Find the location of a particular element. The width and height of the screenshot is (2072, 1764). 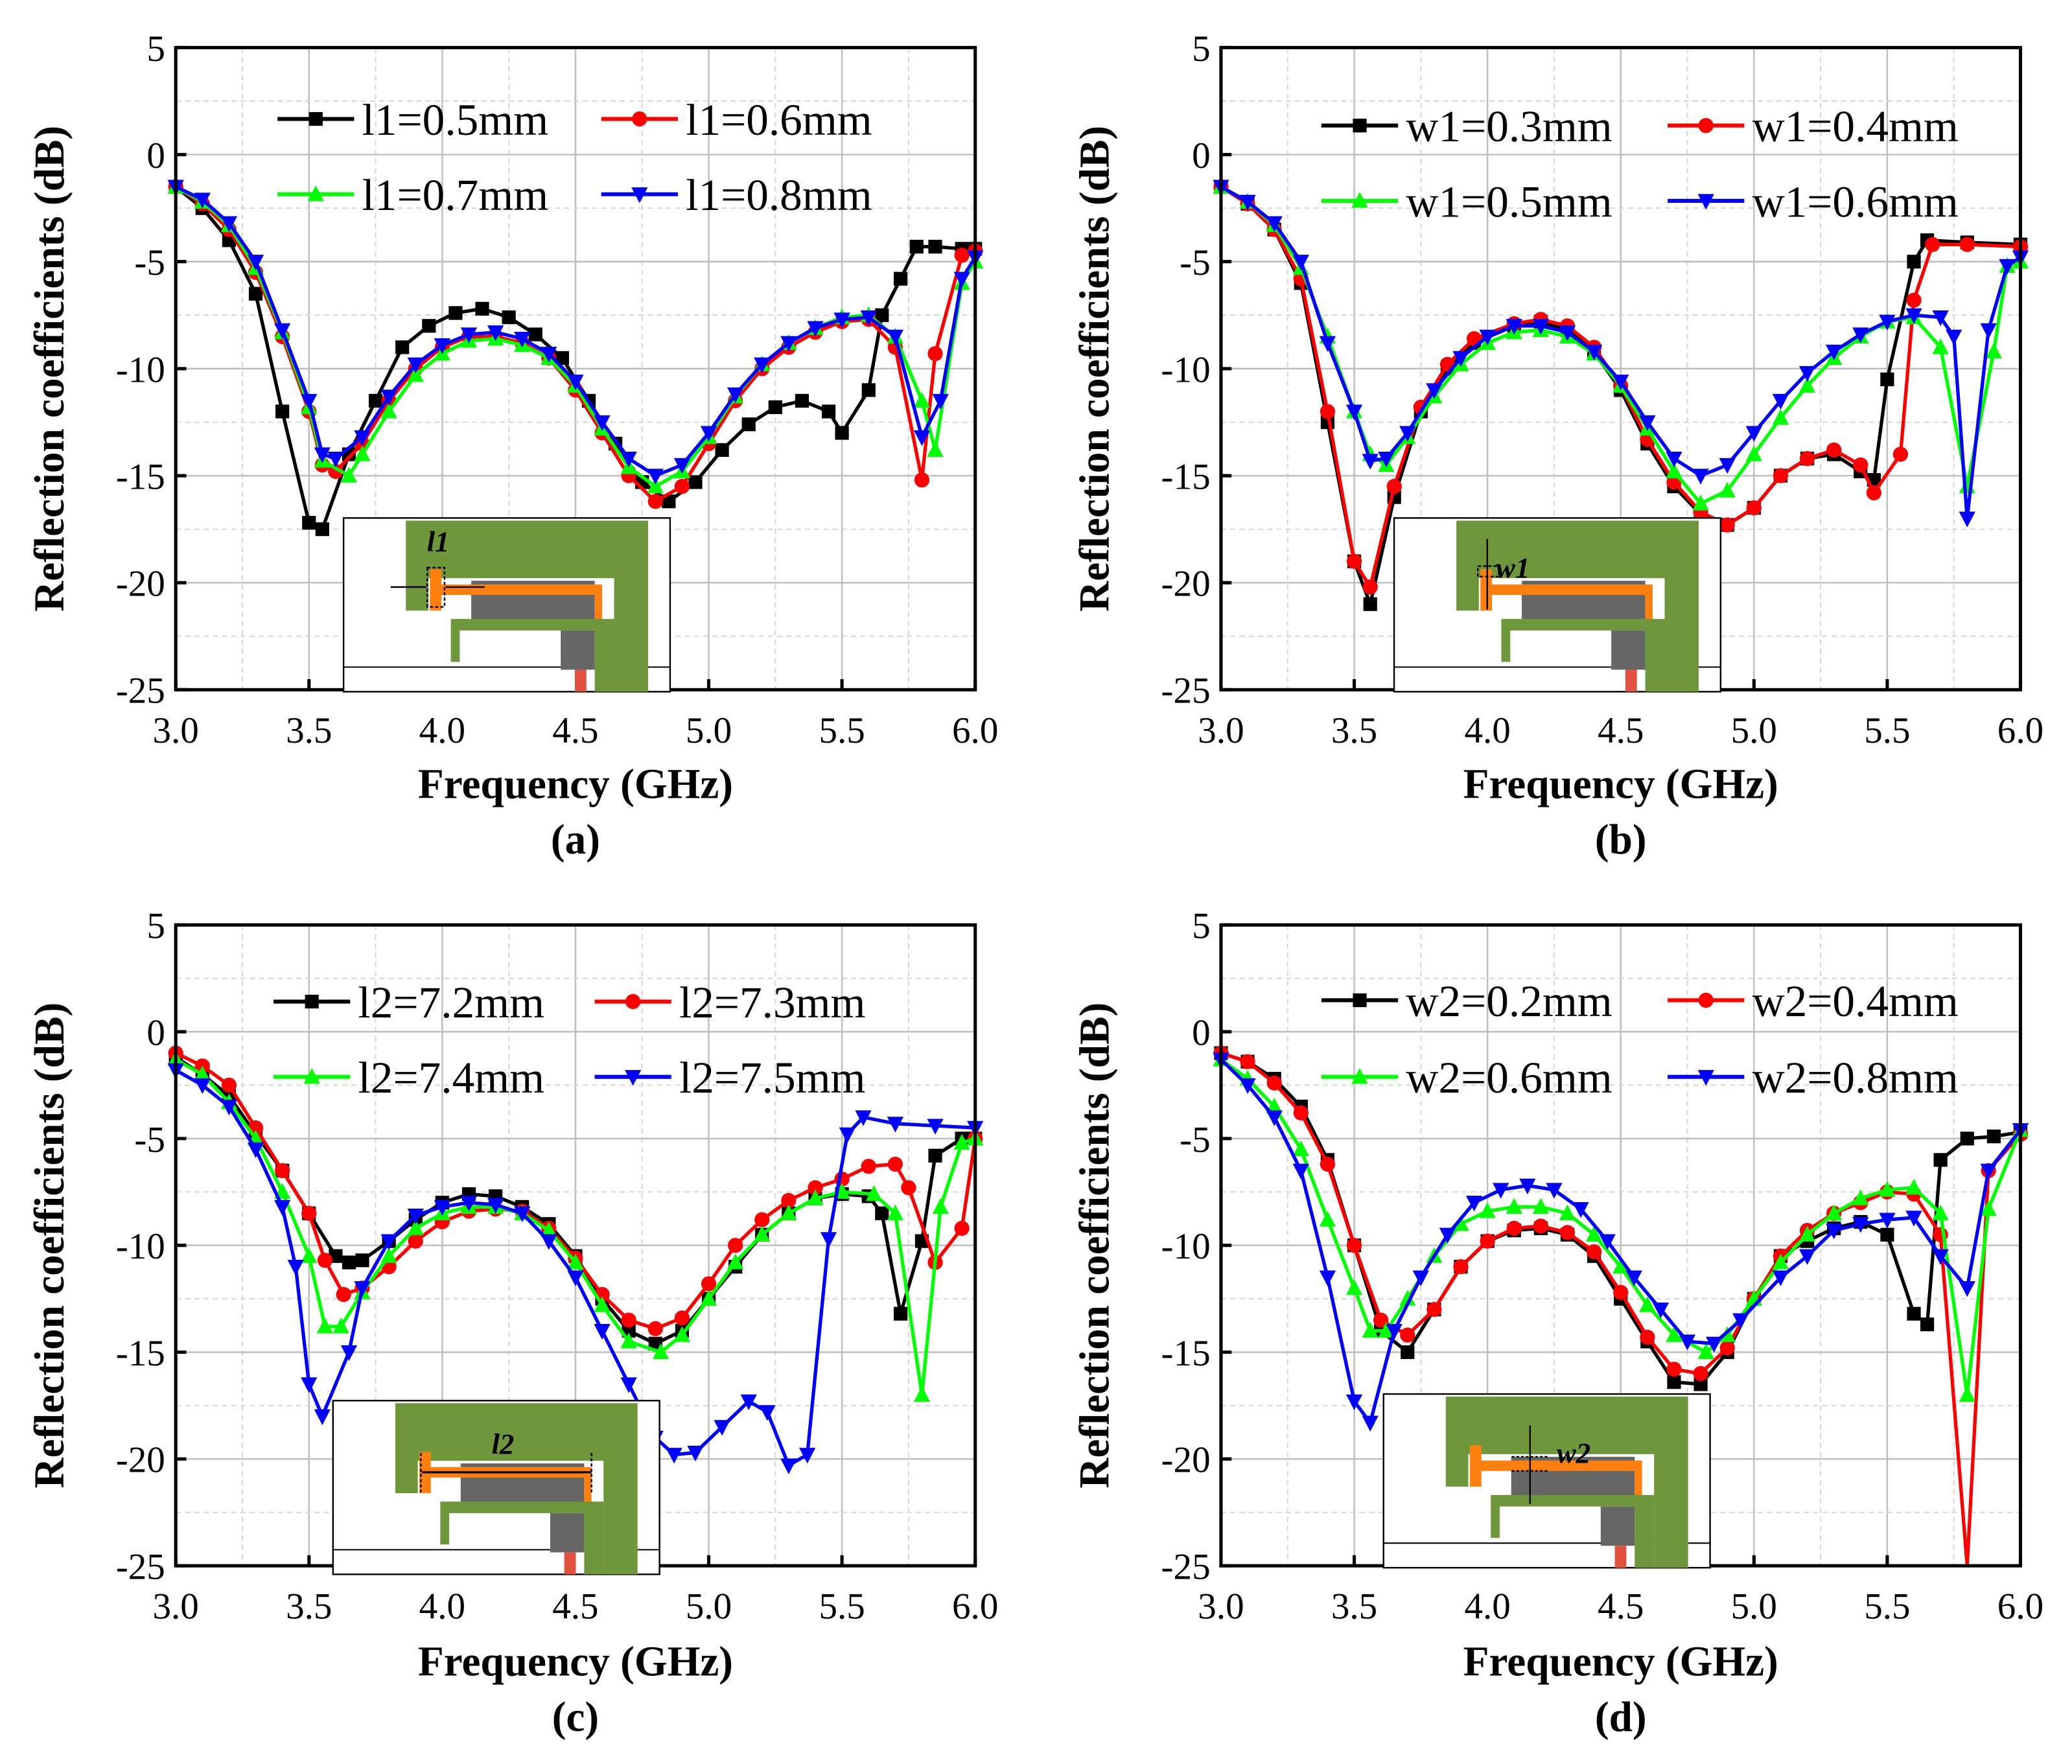

y-axis-label: Reflection coefficients (dB) is located at coordinates (1095, 1246).